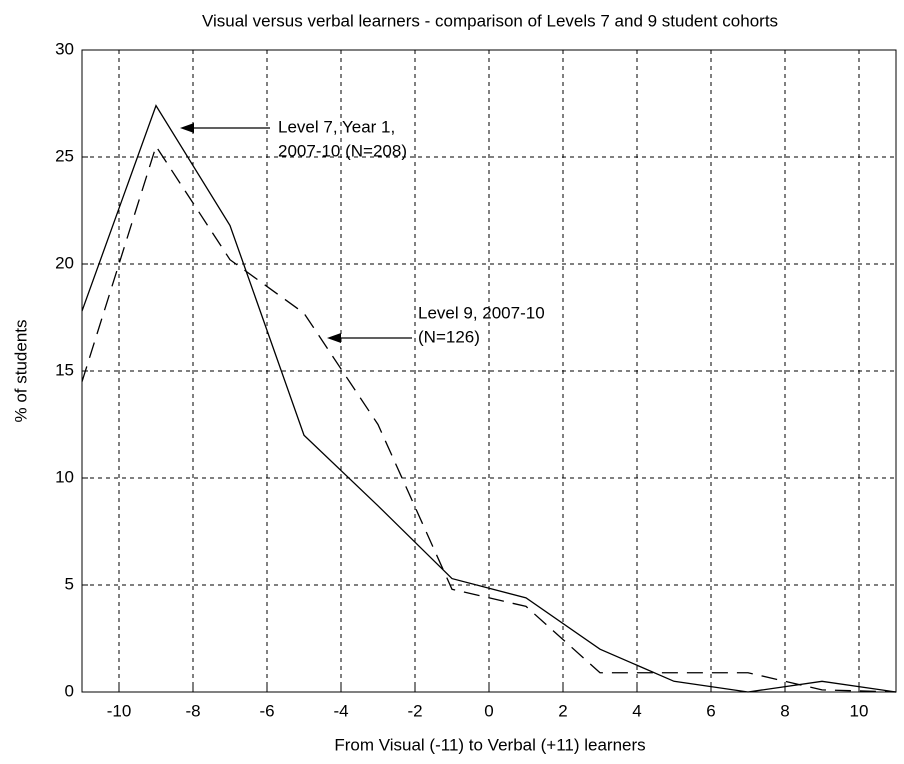  What do you see at coordinates (336, 126) in the screenshot?
I see `annotation-text: Level 7, Year 1,` at bounding box center [336, 126].